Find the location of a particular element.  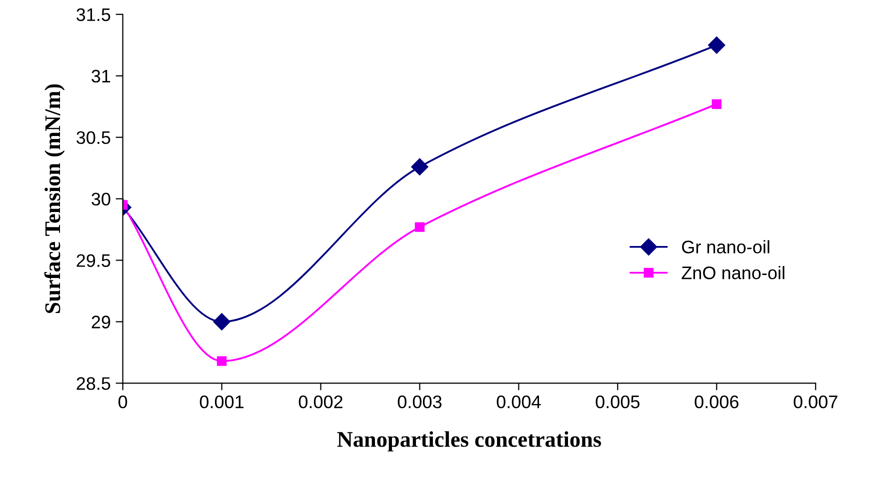

x-tick-label: 0.002 is located at coordinates (320, 401).